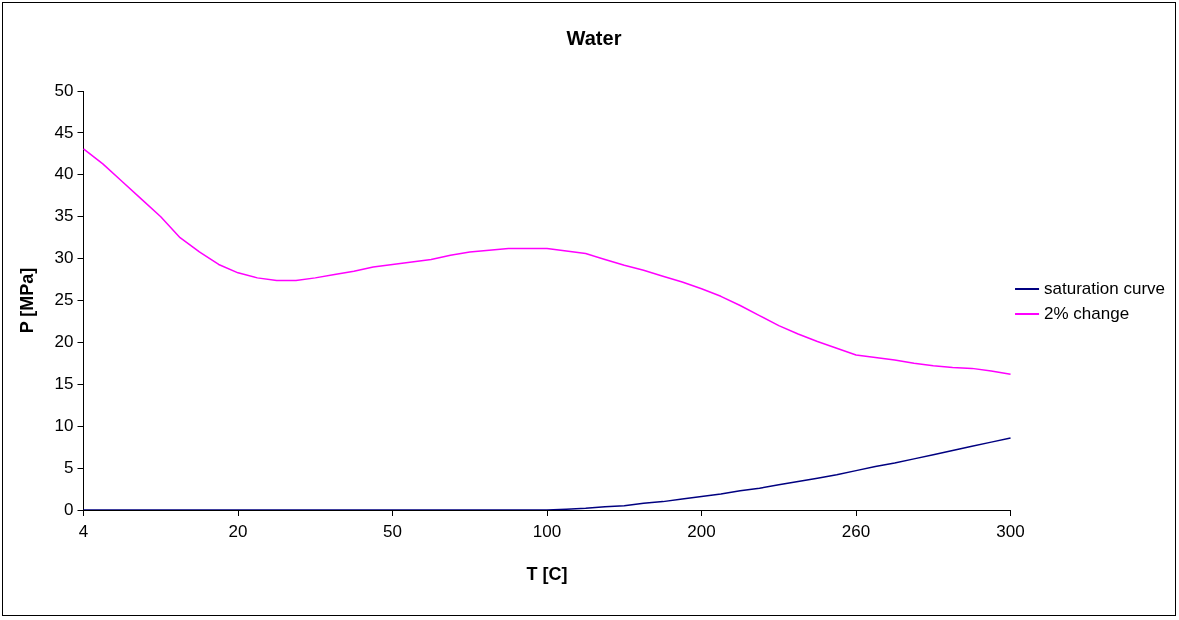 This screenshot has width=1179, height=620. I want to click on x-tick-label: 100, so click(547, 531).